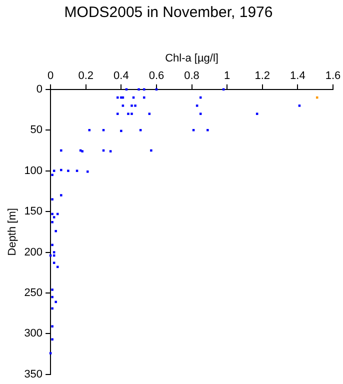 The image size is (343, 384). What do you see at coordinates (33, 212) in the screenshot?
I see `y-tick-label: 150` at bounding box center [33, 212].